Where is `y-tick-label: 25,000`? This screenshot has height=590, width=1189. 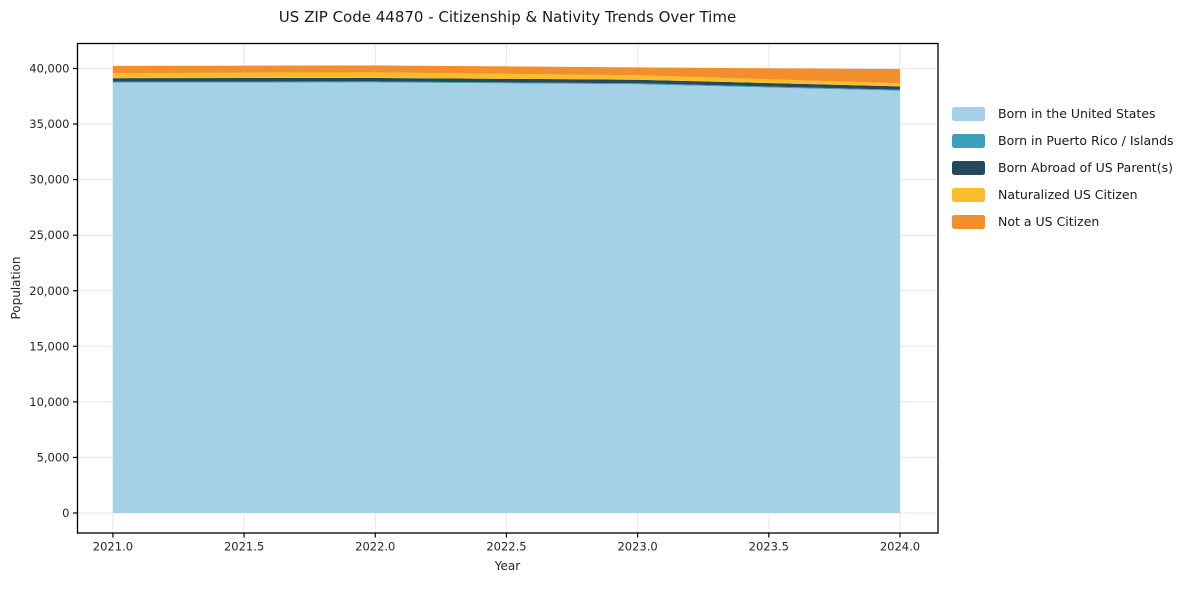 y-tick-label: 25,000 is located at coordinates (49, 235).